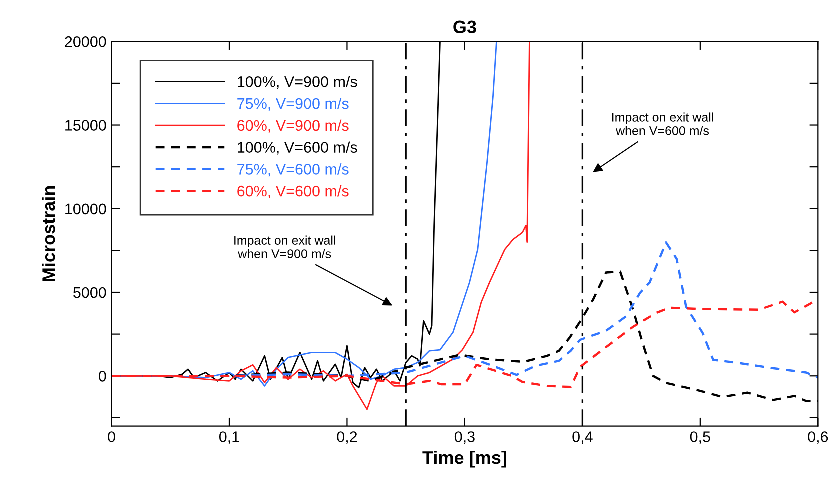 Image resolution: width=834 pixels, height=490 pixels. I want to click on legend-label: 100%, V=900 m/s, so click(298, 83).